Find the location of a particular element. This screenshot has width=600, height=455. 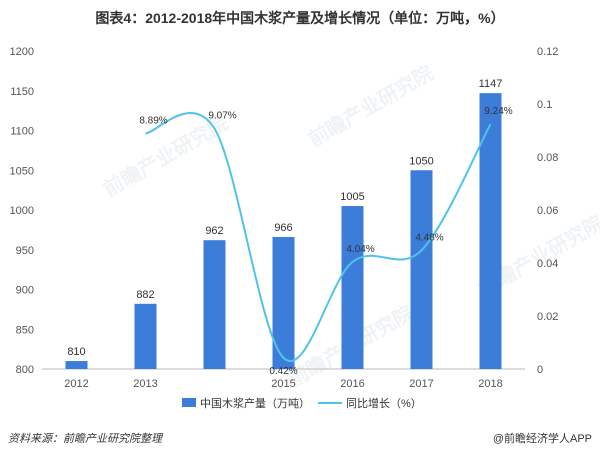

bar-value-label: 810 is located at coordinates (76, 352).